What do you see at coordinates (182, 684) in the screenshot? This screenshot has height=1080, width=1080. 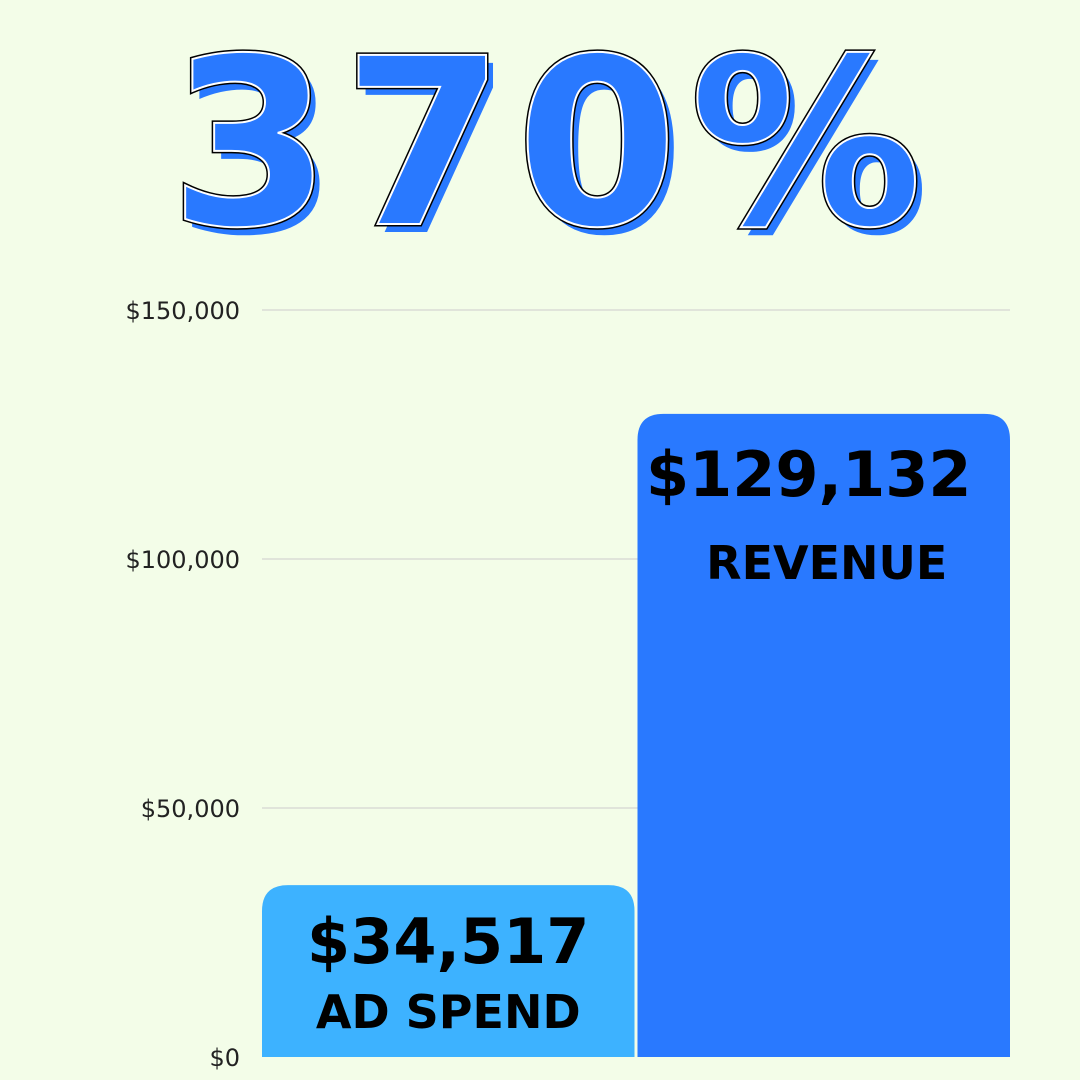 I see `y-axis: $0 $50,000 $100,000 $150,000` at bounding box center [182, 684].